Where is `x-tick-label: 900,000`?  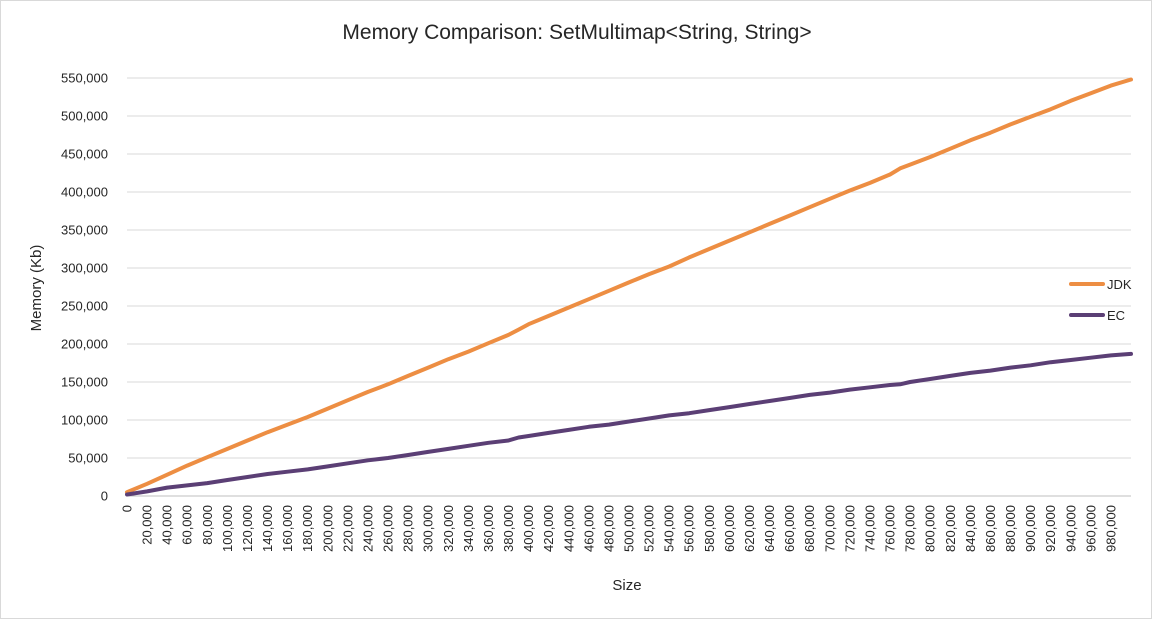 x-tick-label: 900,000 is located at coordinates (1030, 528).